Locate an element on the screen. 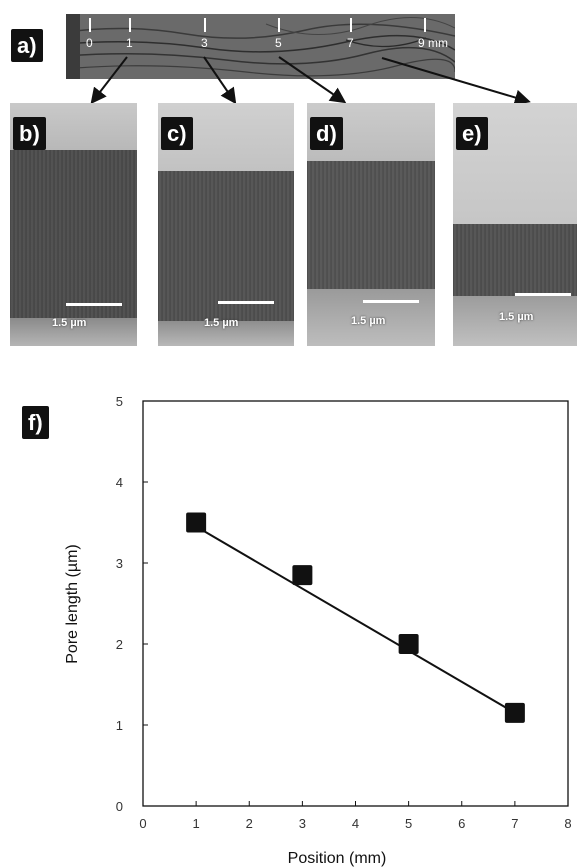 The height and width of the screenshot is (868, 581). x-tick-label: 6 is located at coordinates (461, 823).